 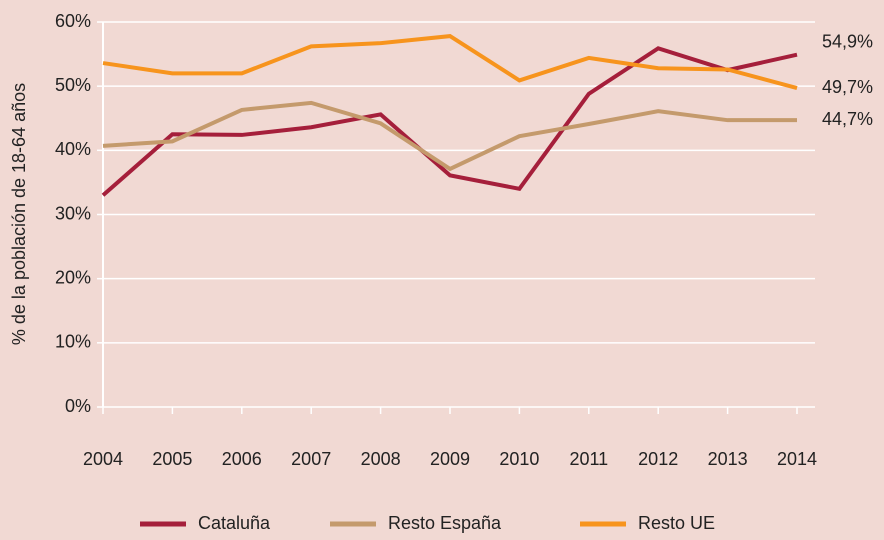 I want to click on y-tick-label: 30%, so click(x=73, y=213).